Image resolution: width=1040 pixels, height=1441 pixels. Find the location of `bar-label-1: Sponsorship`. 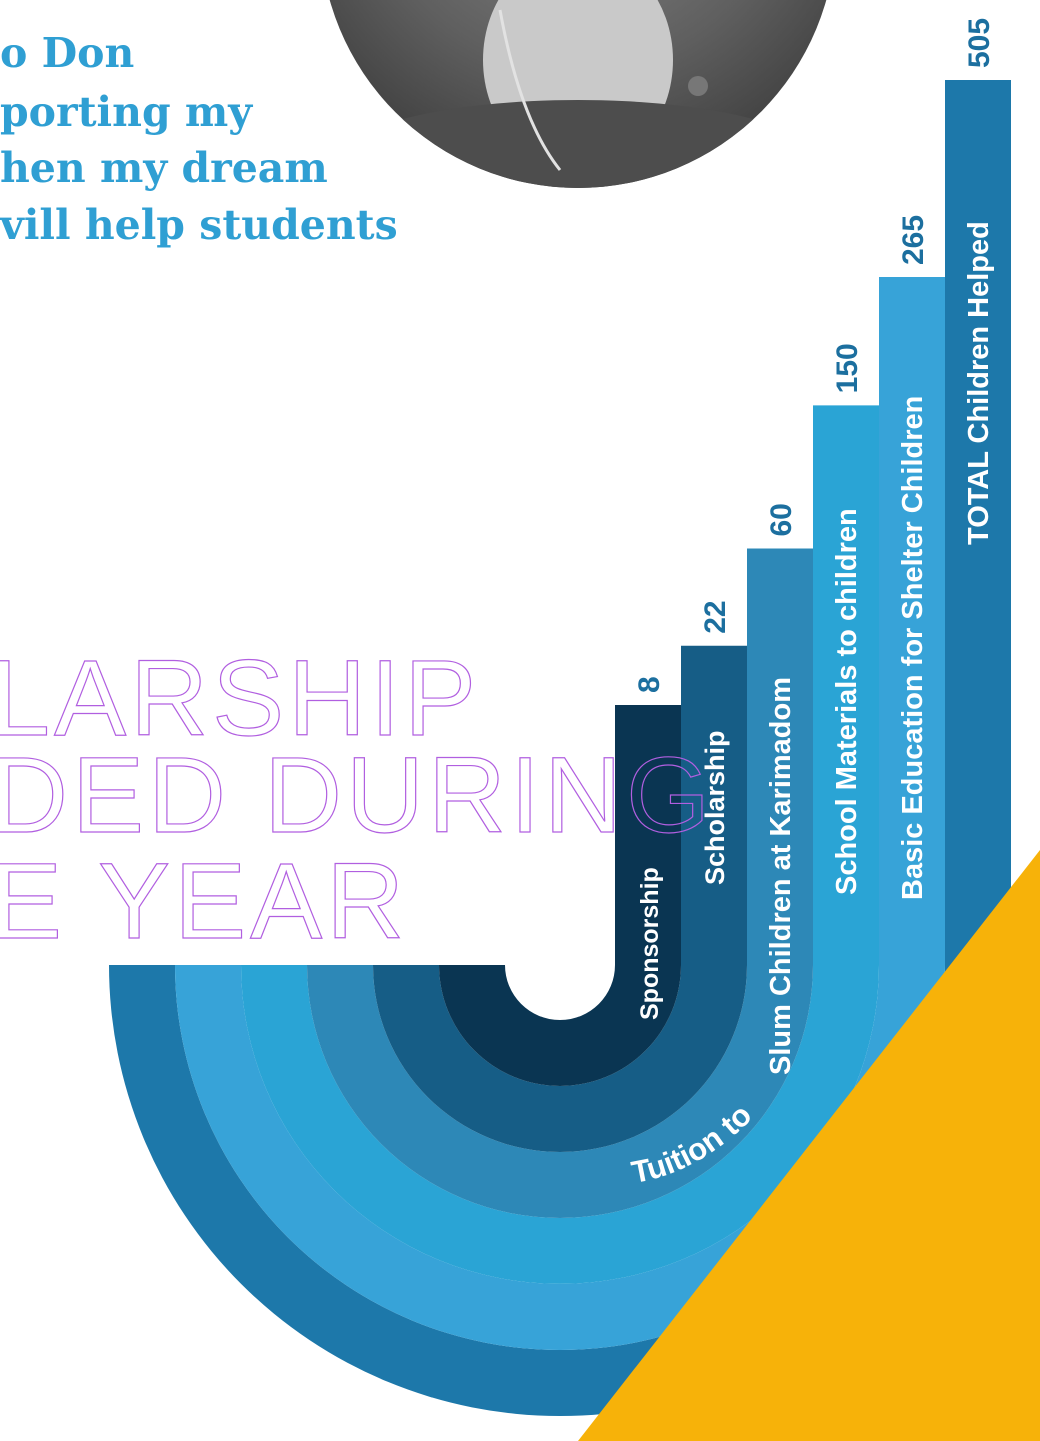

bar-label-1: Sponsorship is located at coordinates (650, 943).